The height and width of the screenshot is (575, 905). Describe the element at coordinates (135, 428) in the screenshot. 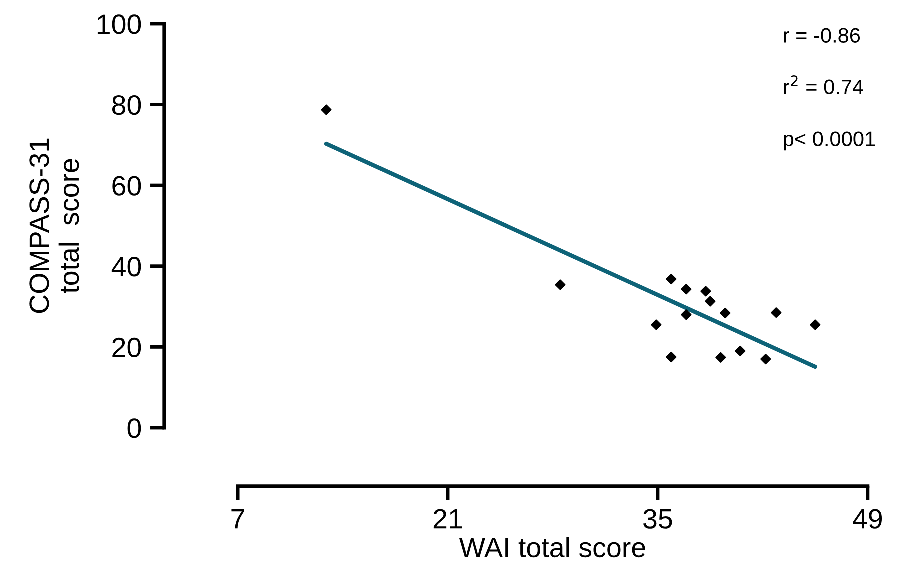

I see `y-tick-label: 0` at that location.